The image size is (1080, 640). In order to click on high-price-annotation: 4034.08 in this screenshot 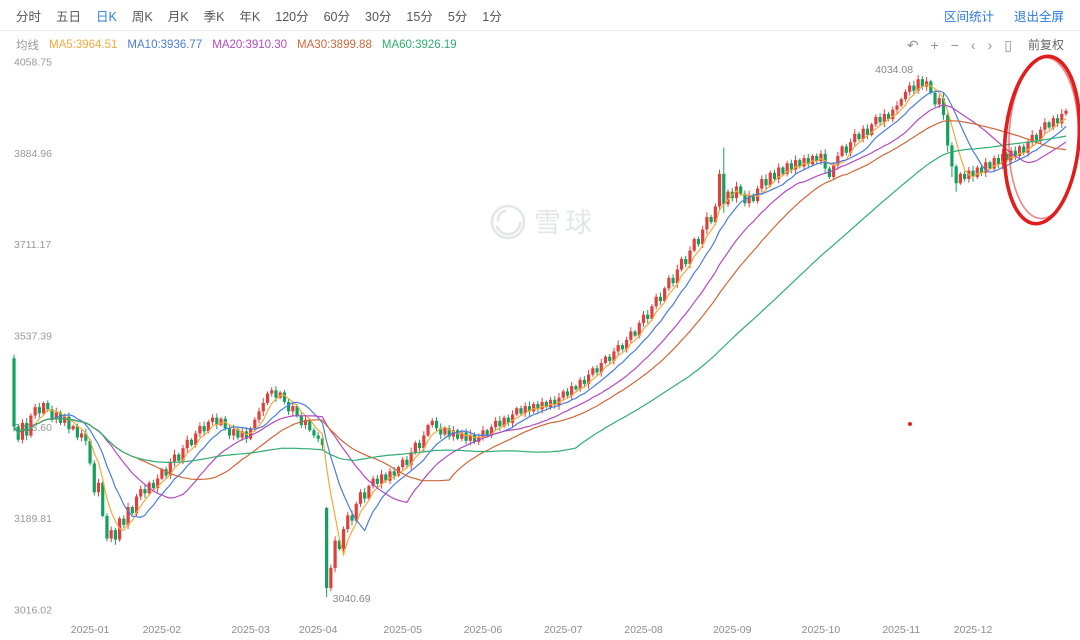, I will do `click(894, 70)`.